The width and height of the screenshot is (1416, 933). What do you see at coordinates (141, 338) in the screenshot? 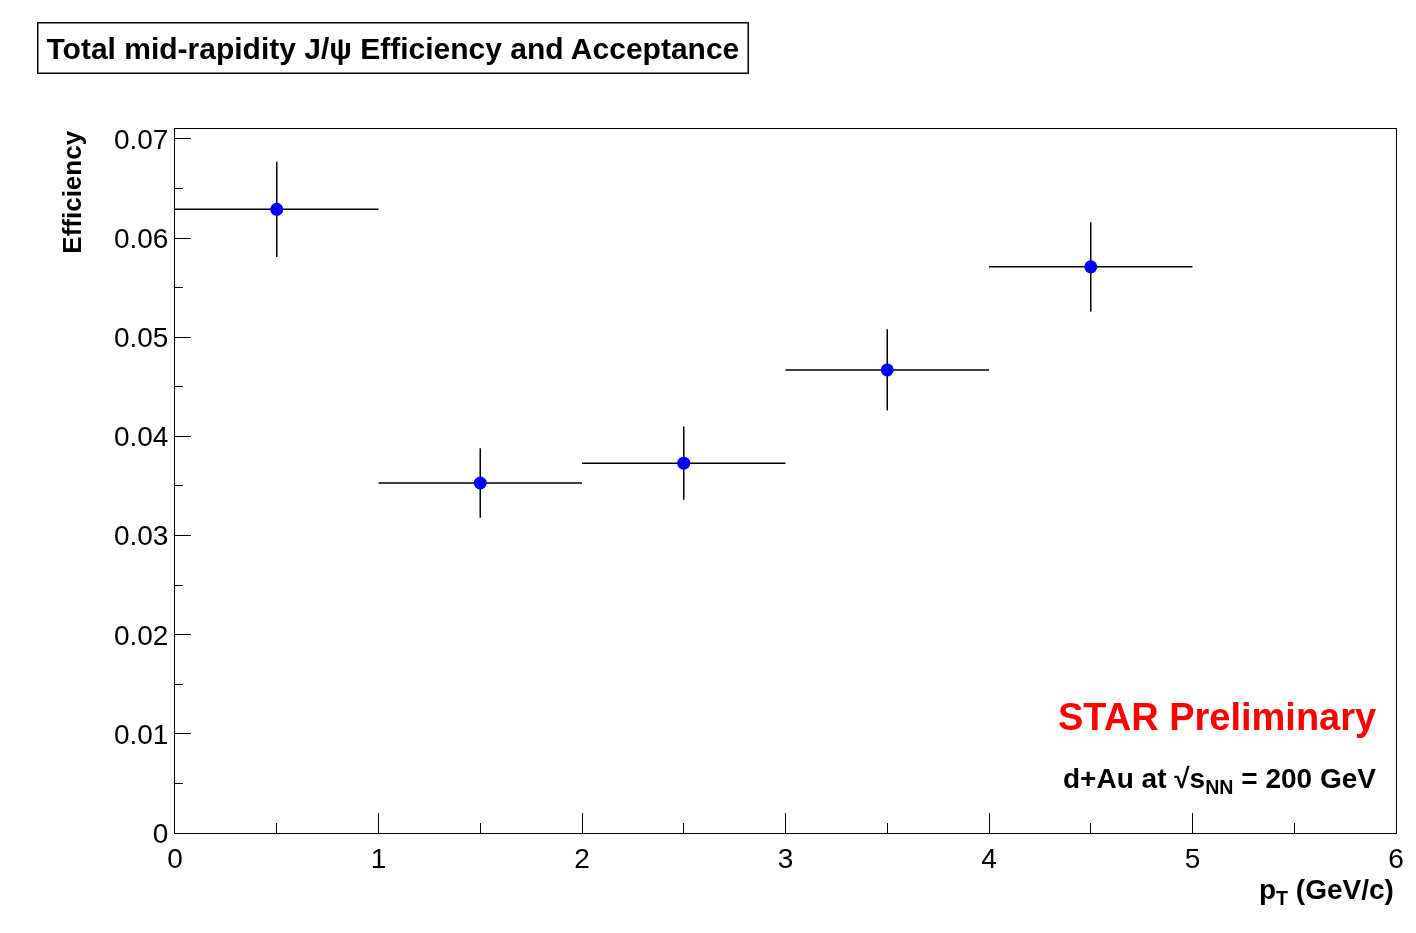
I see `y-tick-label: 0.05` at bounding box center [141, 338].